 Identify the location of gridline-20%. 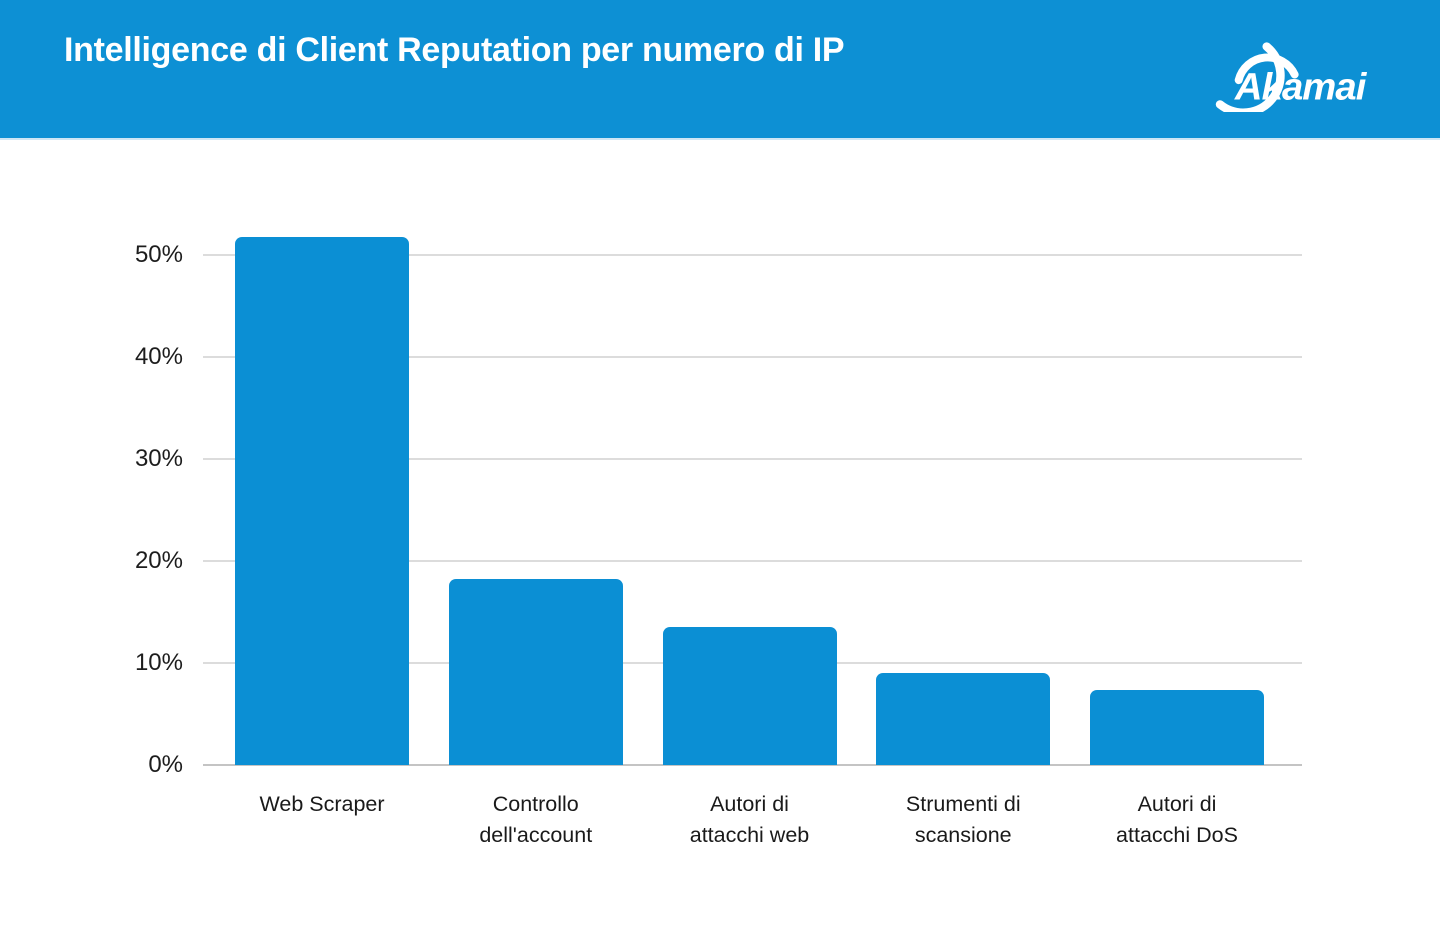
(752, 561).